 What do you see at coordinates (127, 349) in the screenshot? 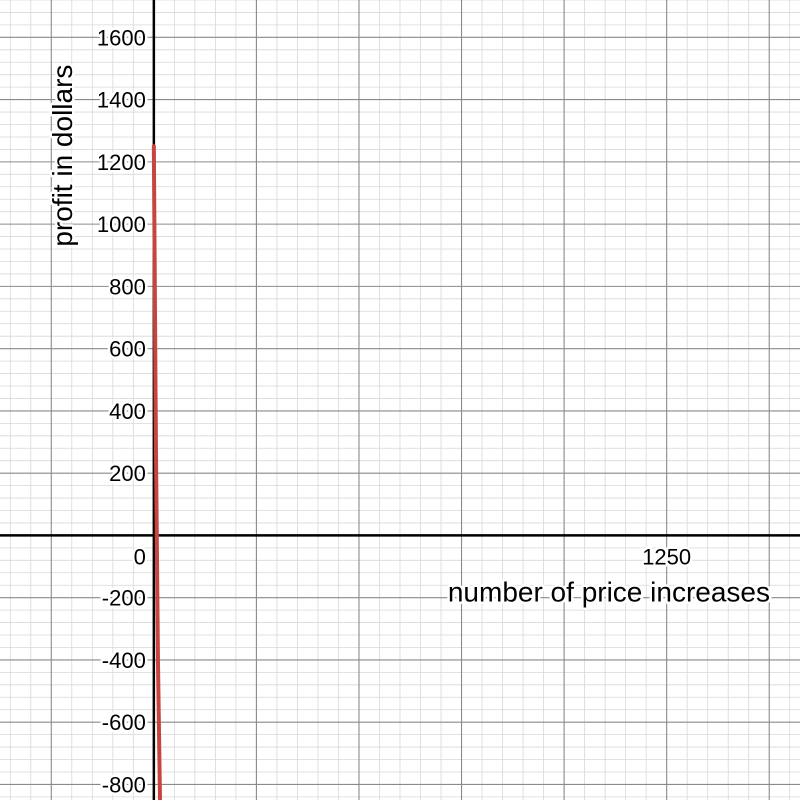
I see `y-tick-label: 600` at bounding box center [127, 349].